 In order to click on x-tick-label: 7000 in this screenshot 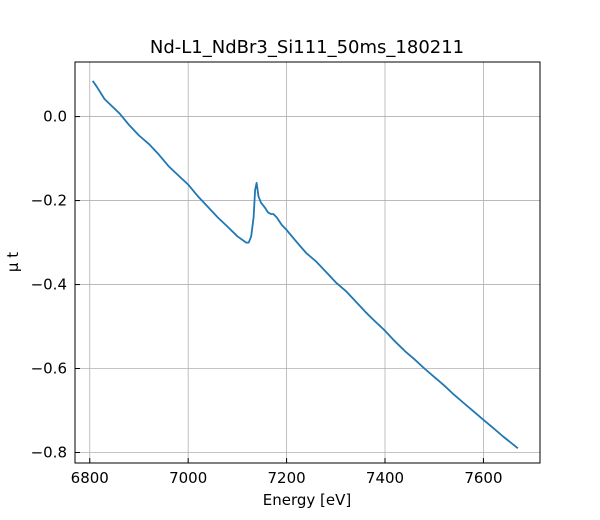, I will do `click(188, 478)`.